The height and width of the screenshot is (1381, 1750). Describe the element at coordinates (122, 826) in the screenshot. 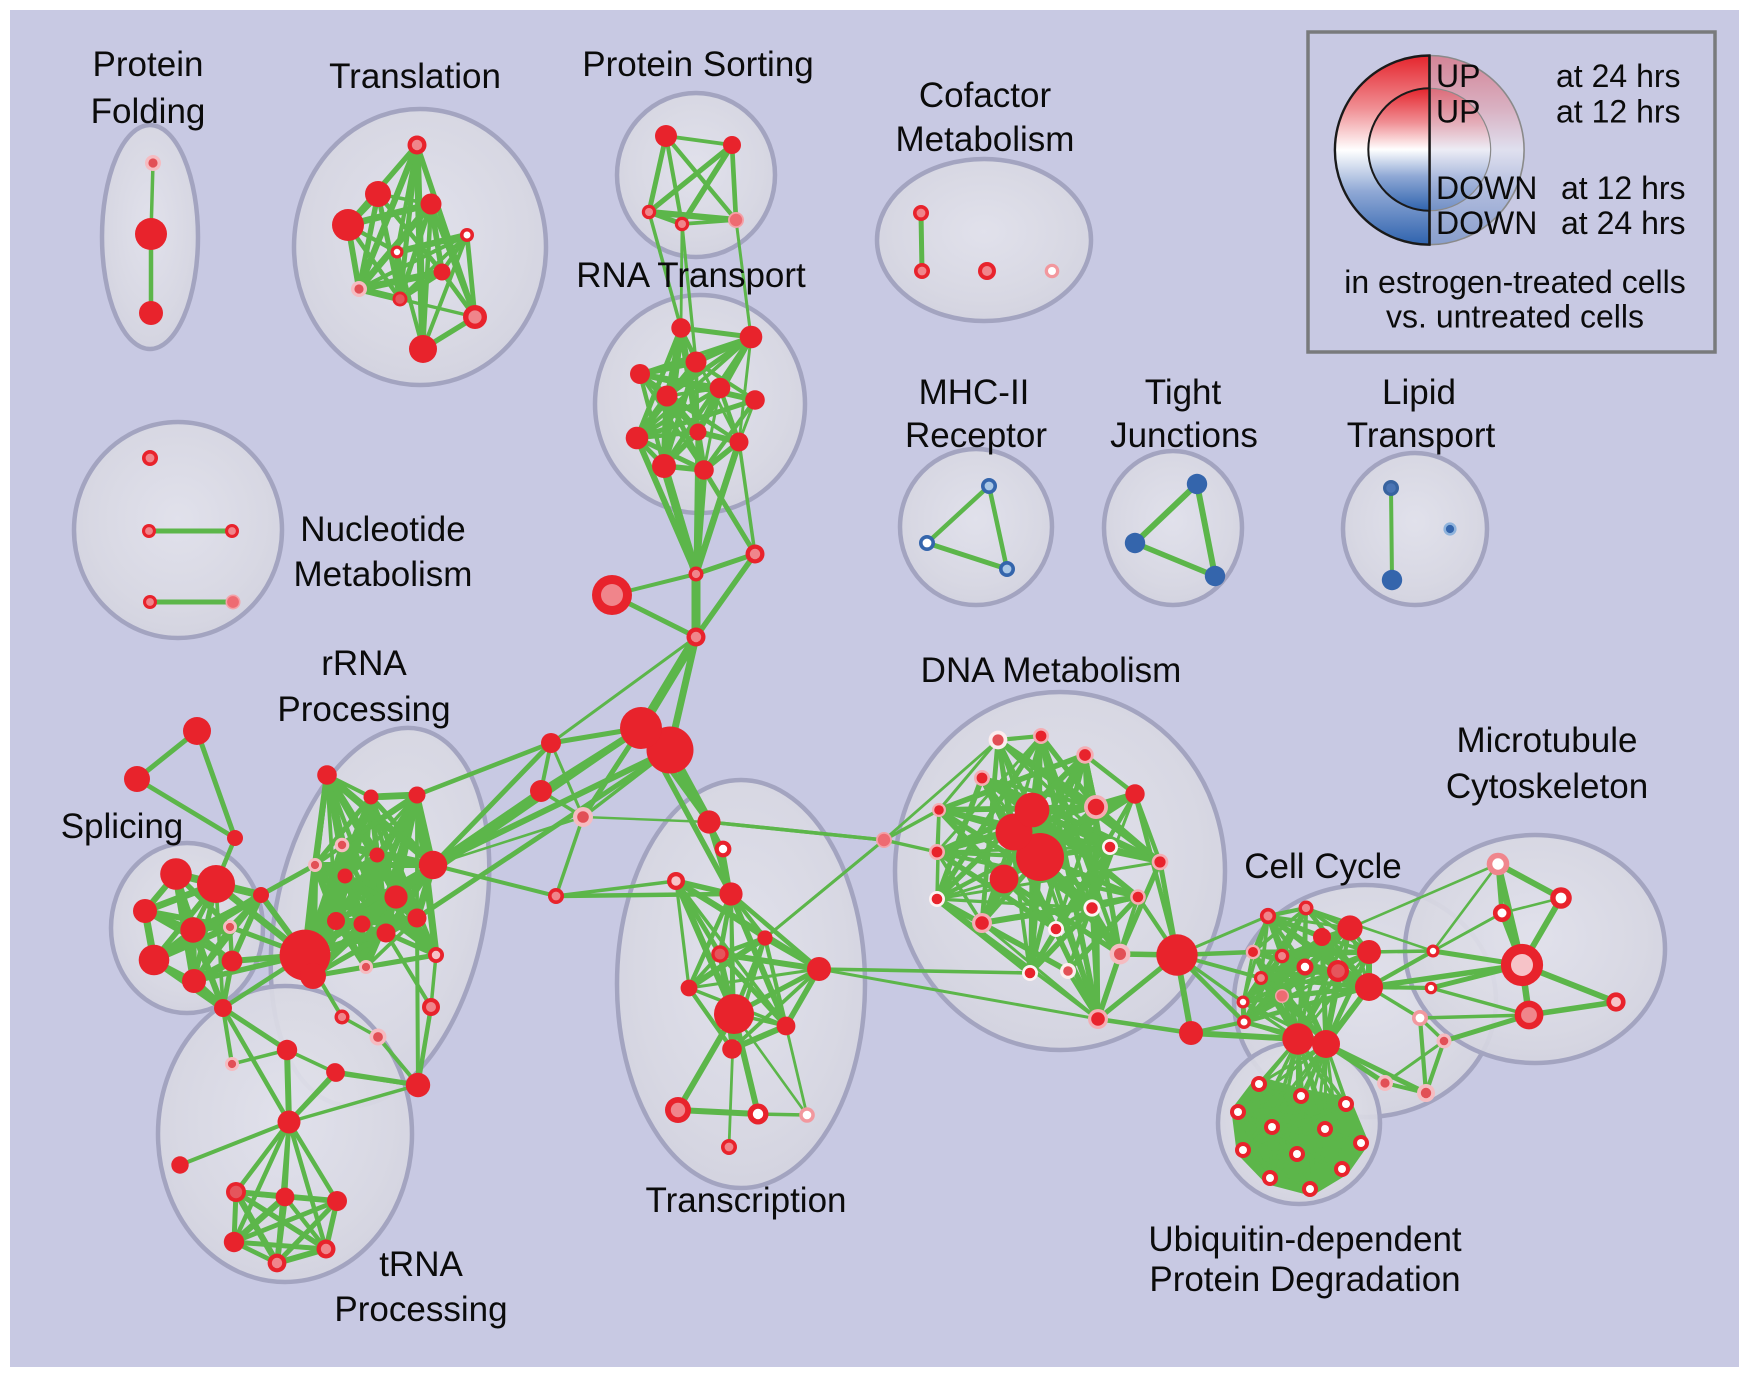

I see `svg-text: Splicing` at that location.